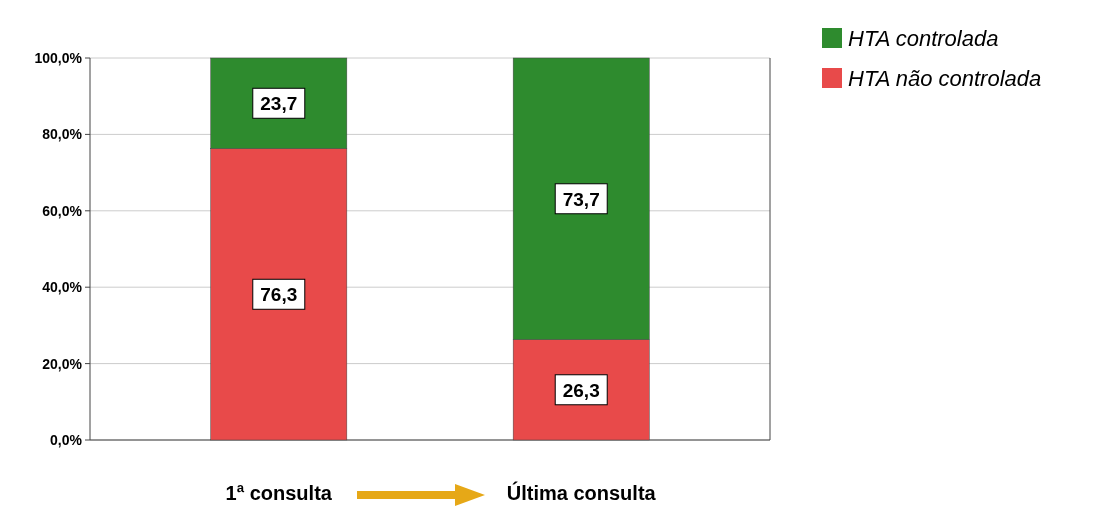 The width and height of the screenshot is (1106, 508). I want to click on data-label: 73,7, so click(581, 199).